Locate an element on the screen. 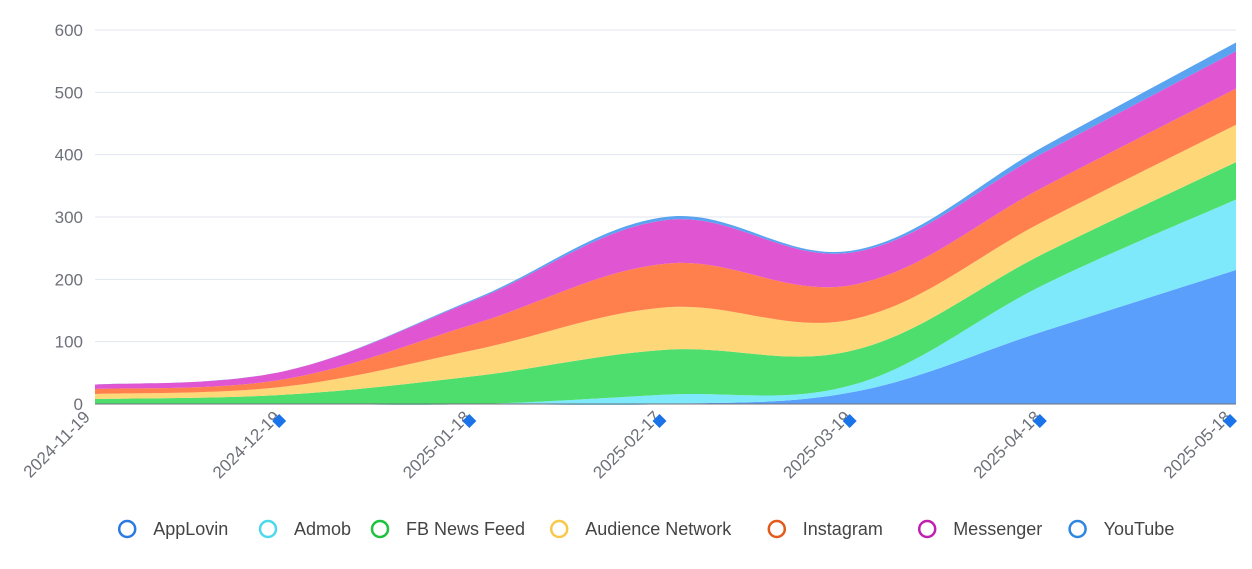 This screenshot has width=1252, height=569. y-tick-label: 300 is located at coordinates (69, 217).